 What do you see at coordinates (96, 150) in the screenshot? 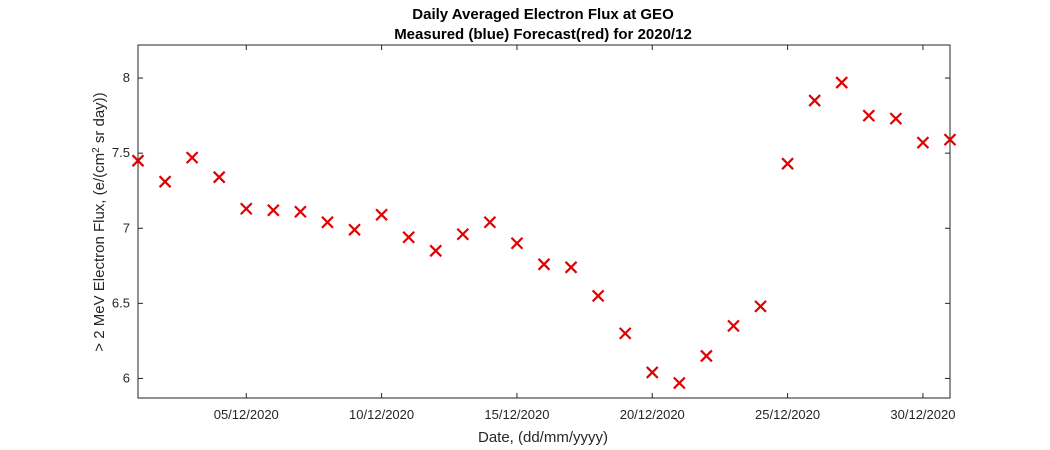
I see `y-axis-label-sup: 2` at bounding box center [96, 150].